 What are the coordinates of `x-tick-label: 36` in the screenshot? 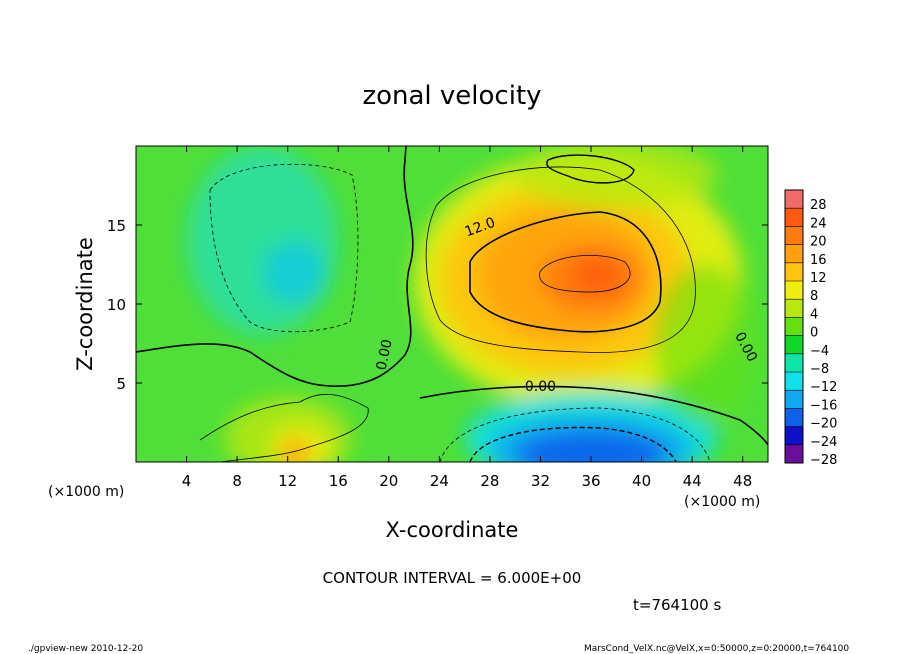 It's located at (590, 481).